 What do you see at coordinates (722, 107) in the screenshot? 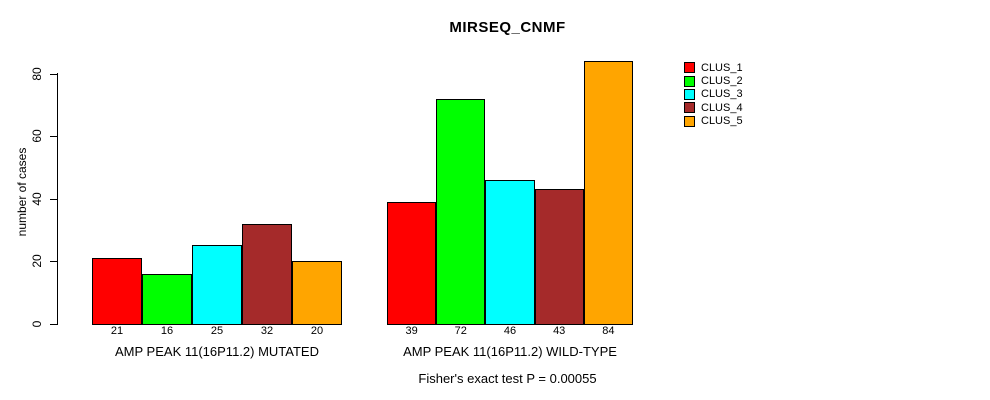
I see `legend-item-label: CLUS_4` at bounding box center [722, 107].